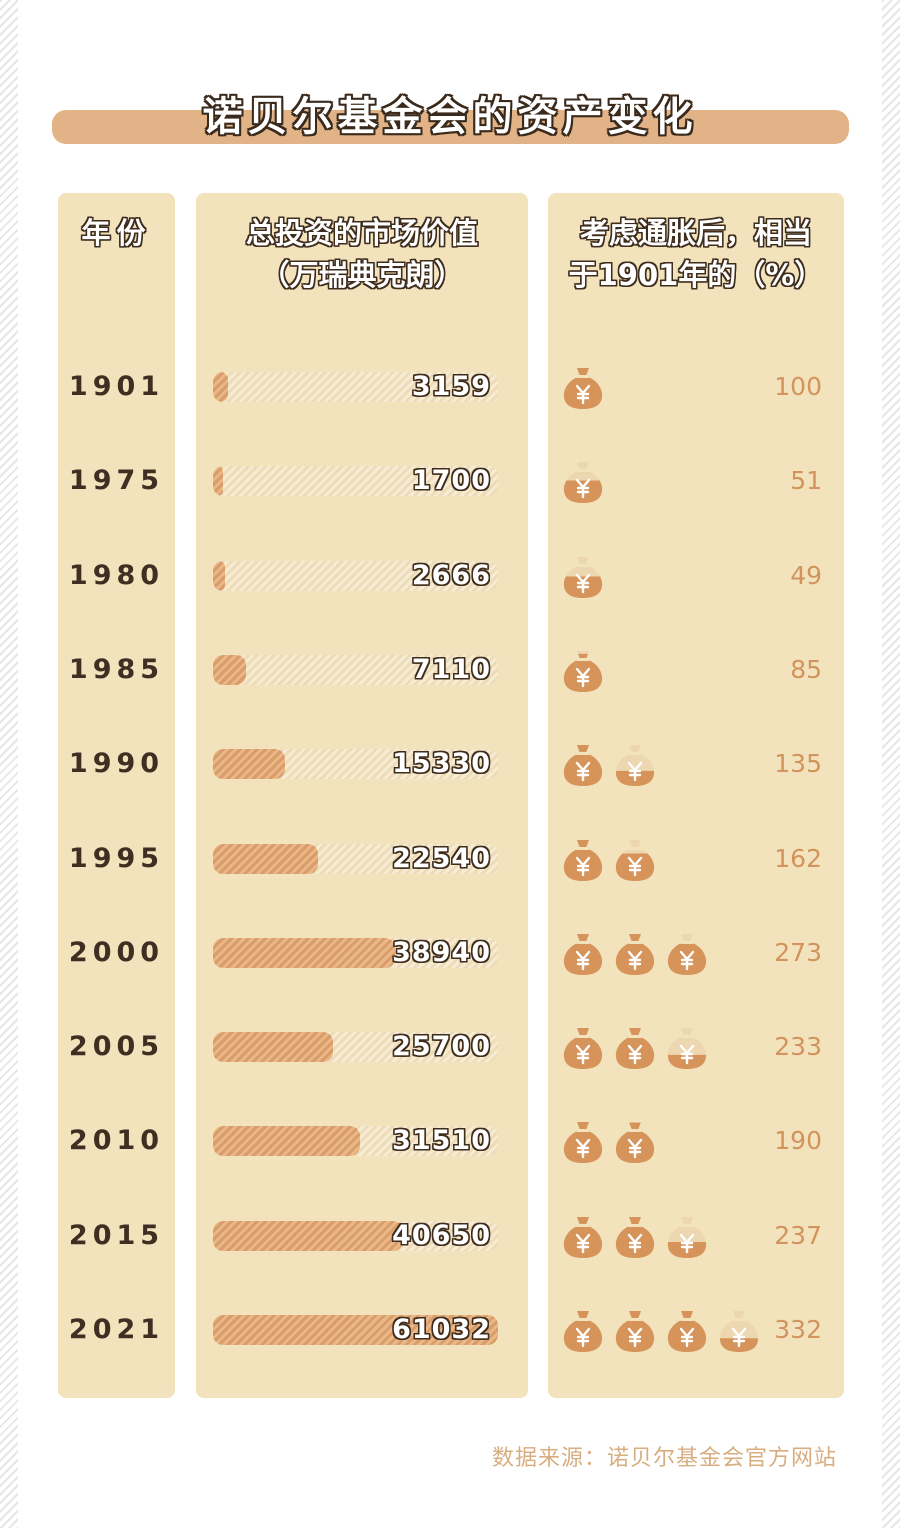 Image resolution: width=900 pixels, height=1528 pixels. What do you see at coordinates (798, 1047) in the screenshot?
I see `percent-label: 233` at bounding box center [798, 1047].